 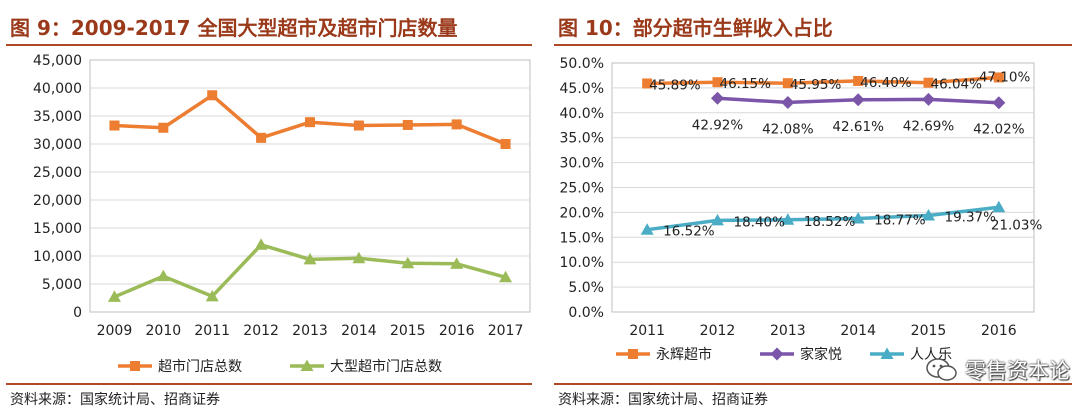 I want to click on data-label: 46.40%, so click(x=886, y=83).